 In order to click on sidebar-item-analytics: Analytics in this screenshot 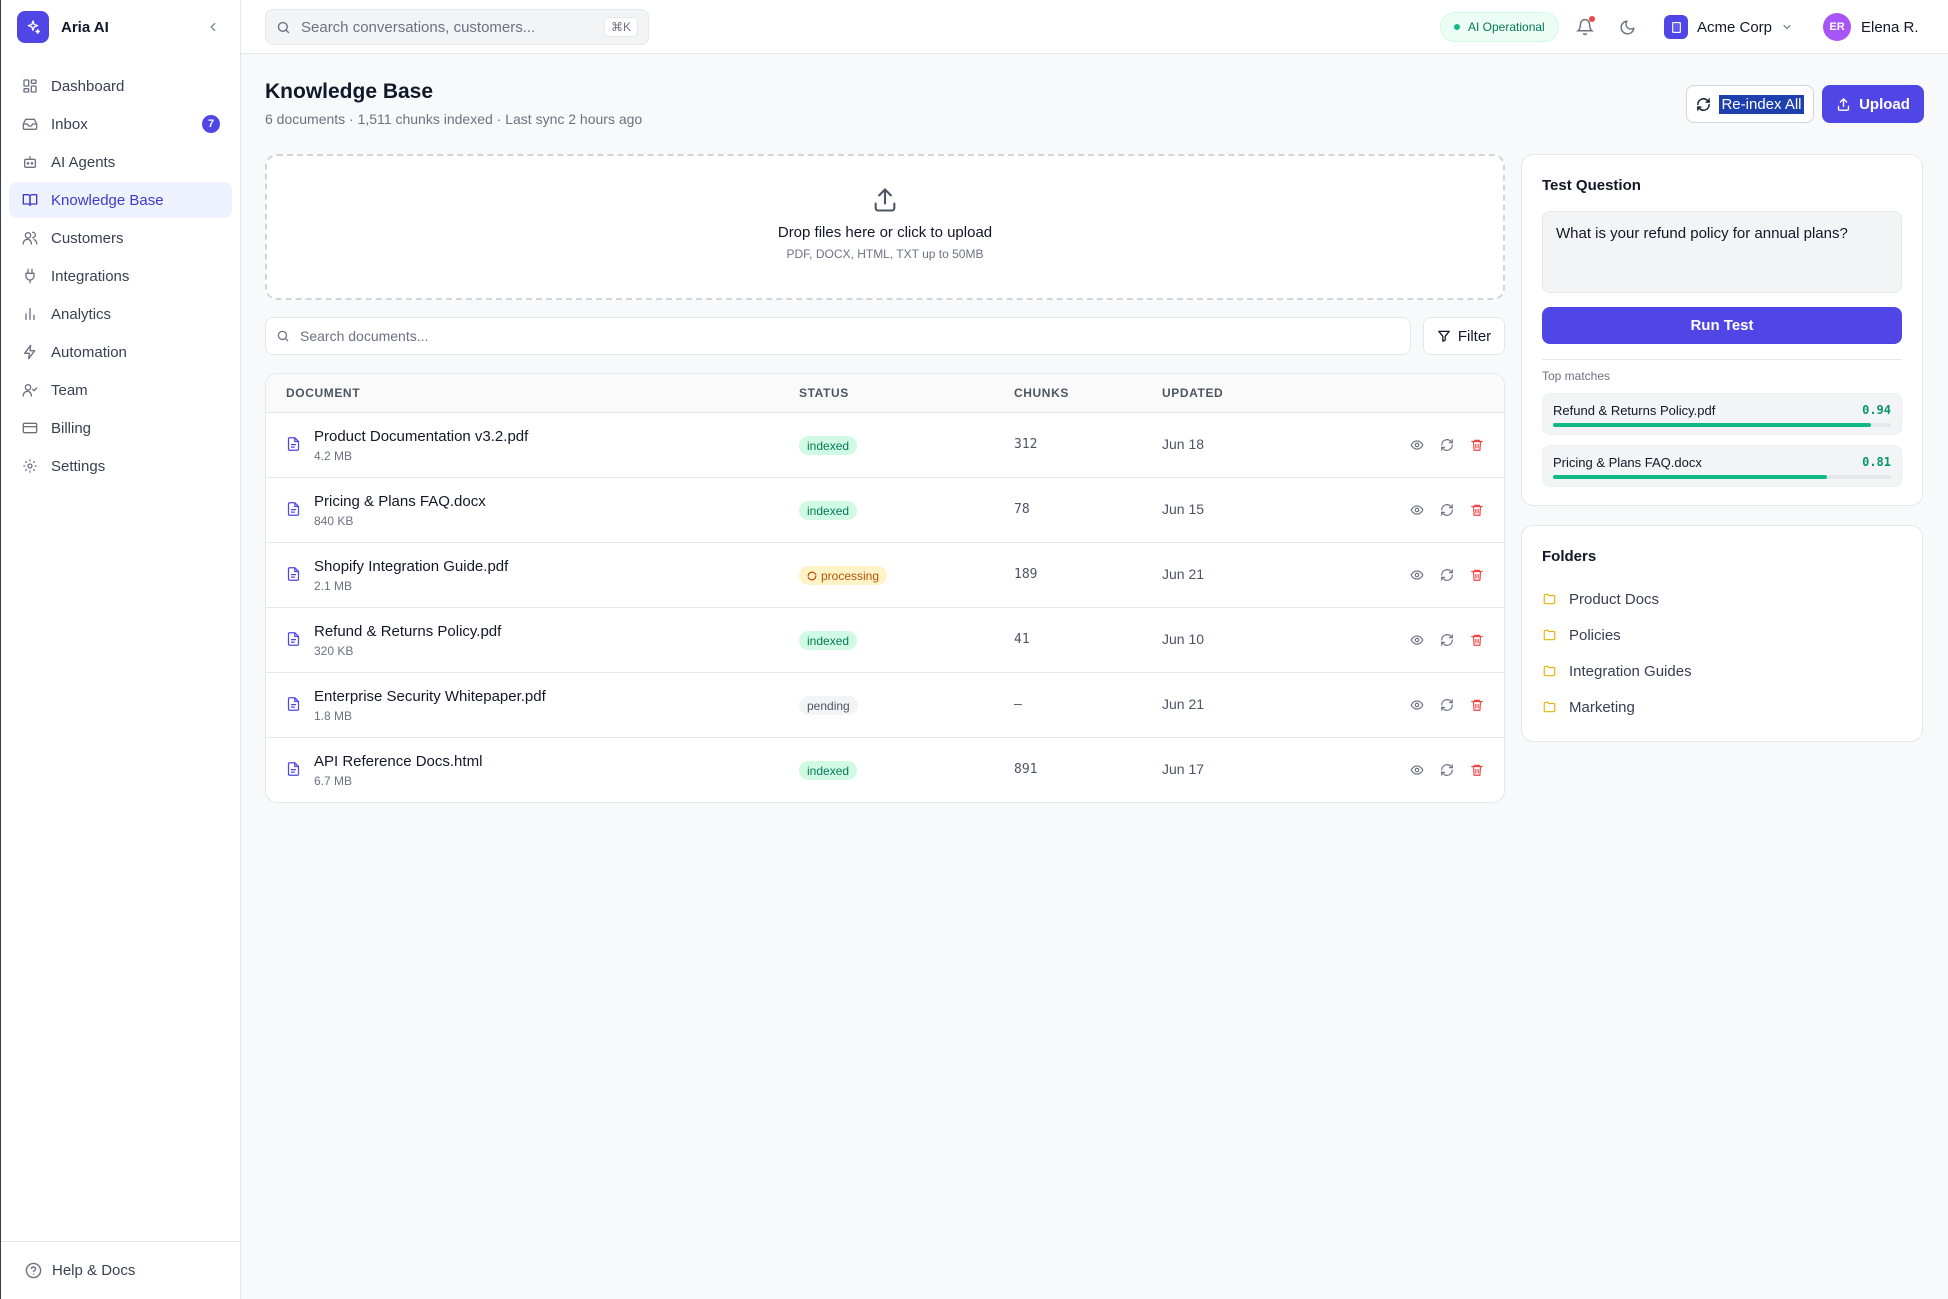, I will do `click(120, 314)`.